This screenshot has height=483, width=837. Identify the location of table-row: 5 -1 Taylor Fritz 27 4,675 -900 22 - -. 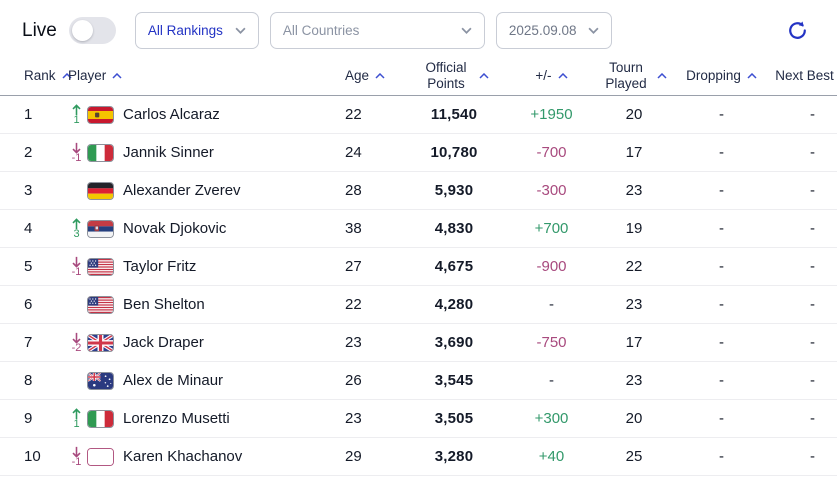
(418, 267).